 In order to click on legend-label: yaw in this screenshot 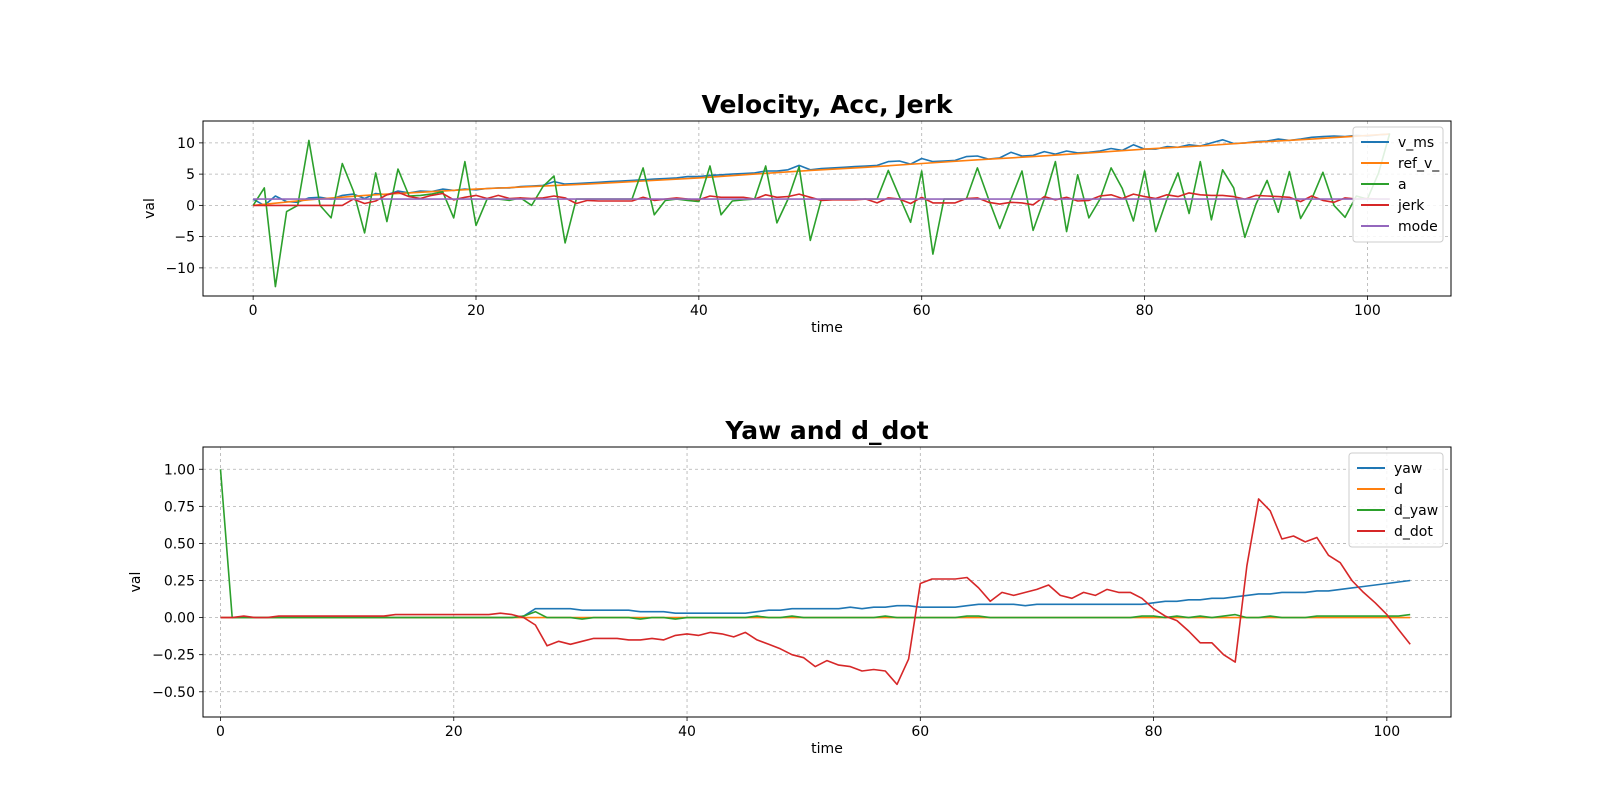, I will do `click(1408, 469)`.